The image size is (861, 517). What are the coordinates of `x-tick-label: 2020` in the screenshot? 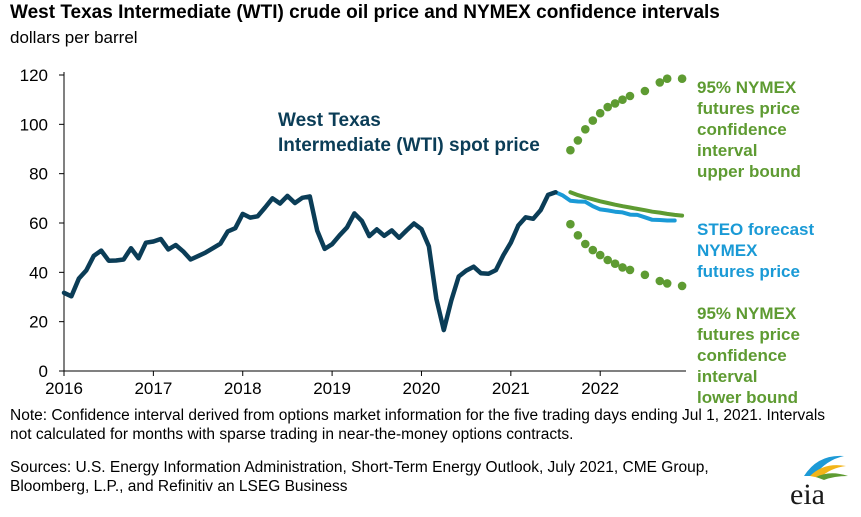 It's located at (422, 388).